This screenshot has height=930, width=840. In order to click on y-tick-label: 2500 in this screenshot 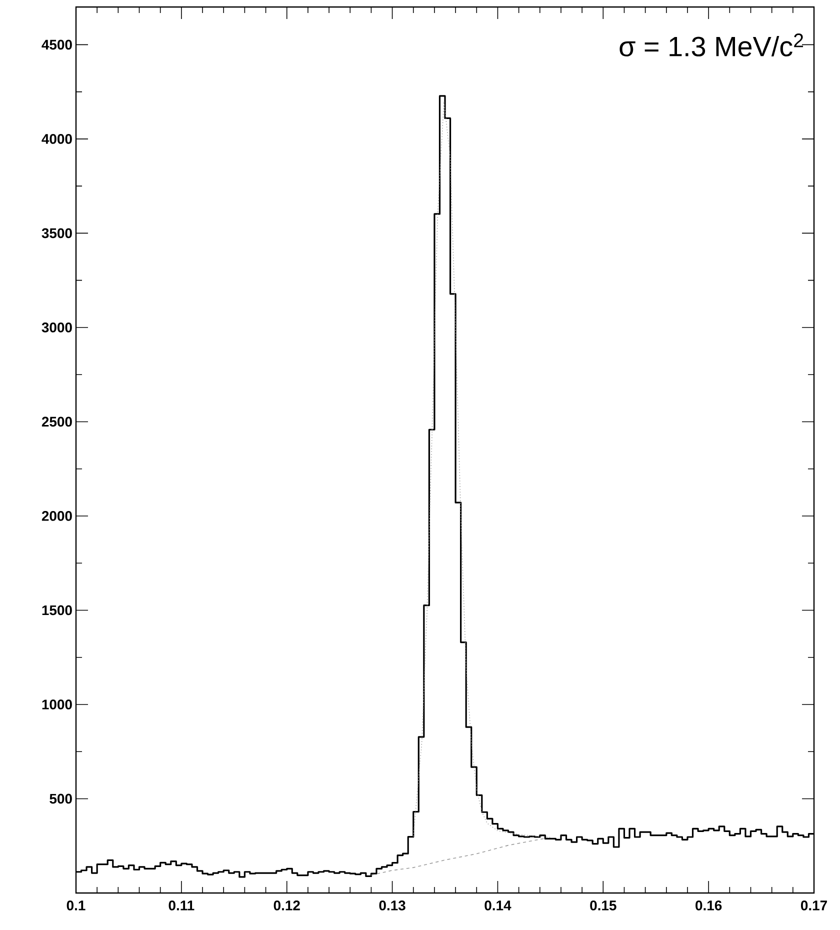, I will do `click(57, 421)`.